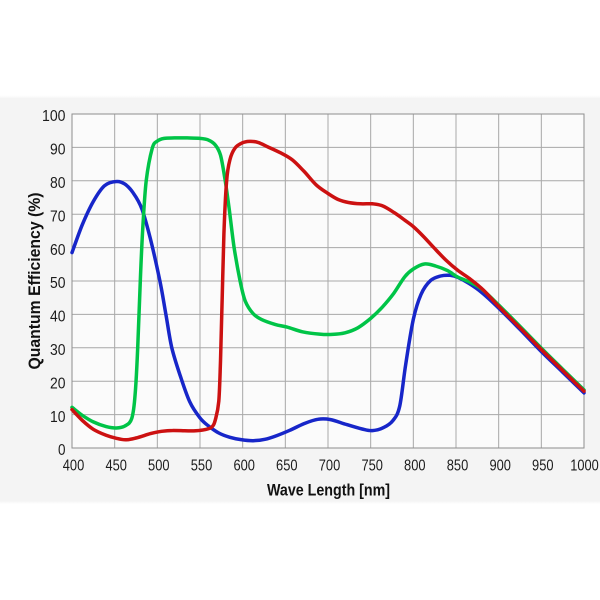  What do you see at coordinates (58, 383) in the screenshot?
I see `svg-text: 20` at bounding box center [58, 383].